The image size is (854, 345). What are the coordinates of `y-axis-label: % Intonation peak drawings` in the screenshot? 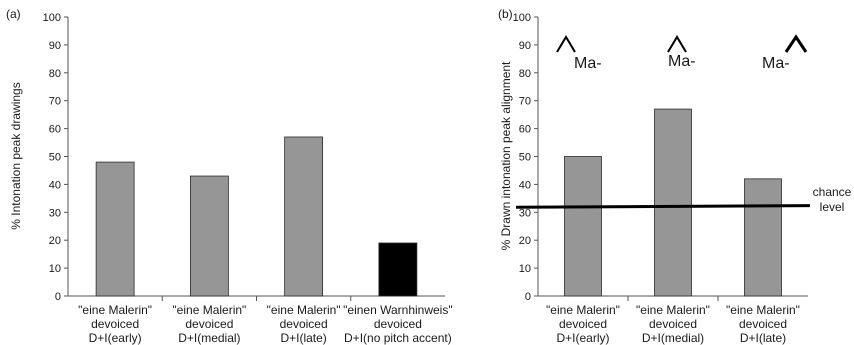 It's located at (16, 155).